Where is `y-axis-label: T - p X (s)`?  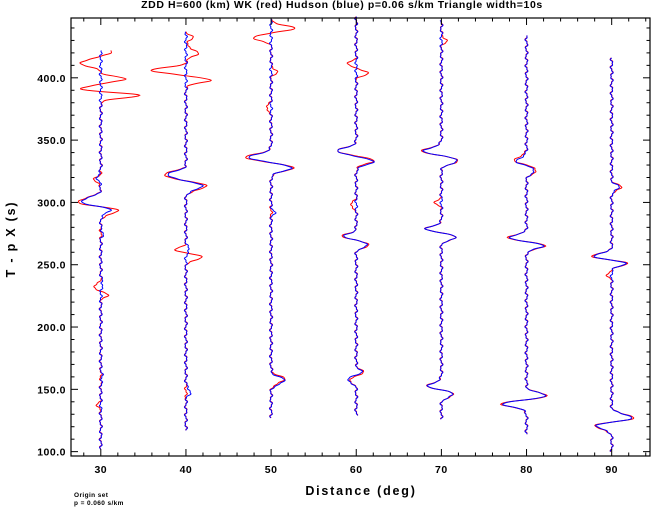
y-axis-label: T - p X (s) is located at coordinates (11, 239).